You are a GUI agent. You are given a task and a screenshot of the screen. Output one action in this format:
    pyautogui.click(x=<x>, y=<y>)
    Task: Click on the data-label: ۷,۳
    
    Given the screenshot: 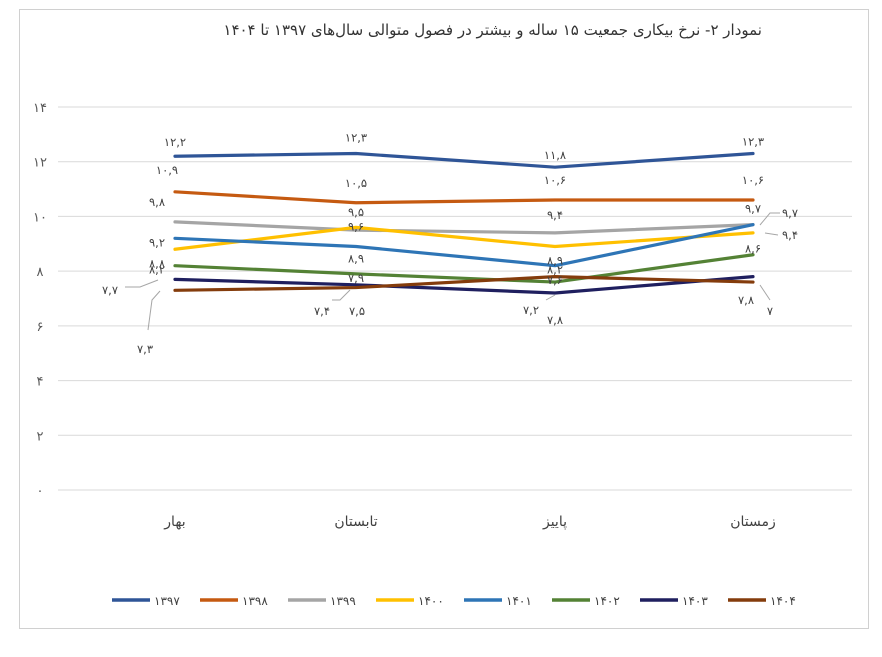 What is the action you would take?
    pyautogui.click(x=145, y=349)
    